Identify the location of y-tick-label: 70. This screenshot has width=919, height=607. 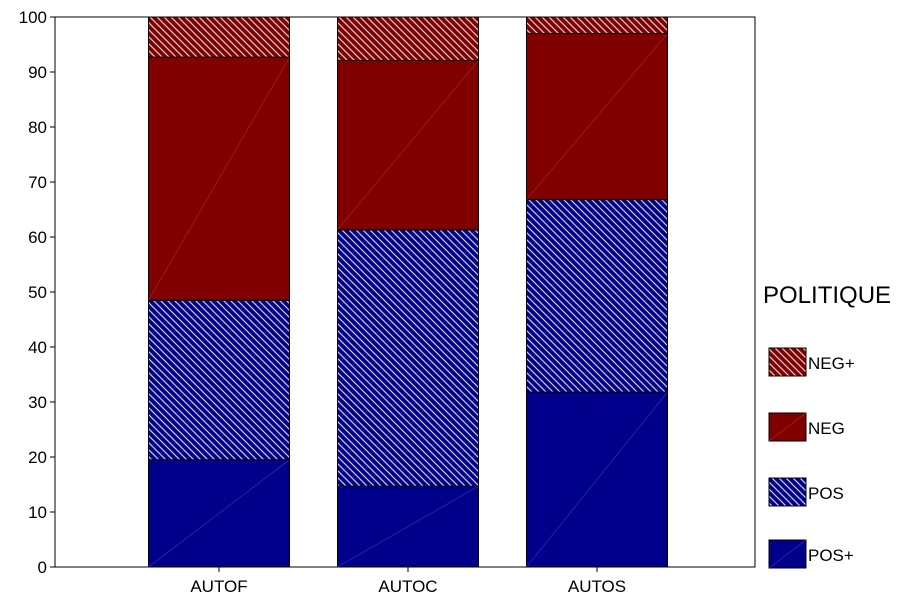
(37, 182).